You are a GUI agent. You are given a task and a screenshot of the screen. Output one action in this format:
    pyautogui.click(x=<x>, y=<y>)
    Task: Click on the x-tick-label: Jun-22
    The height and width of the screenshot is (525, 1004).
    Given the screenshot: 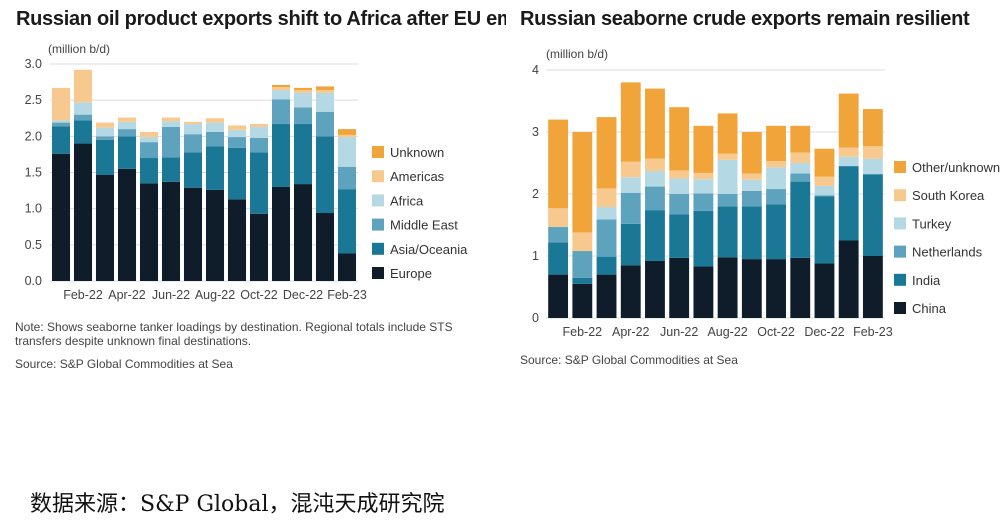 What is the action you would take?
    pyautogui.click(x=171, y=295)
    